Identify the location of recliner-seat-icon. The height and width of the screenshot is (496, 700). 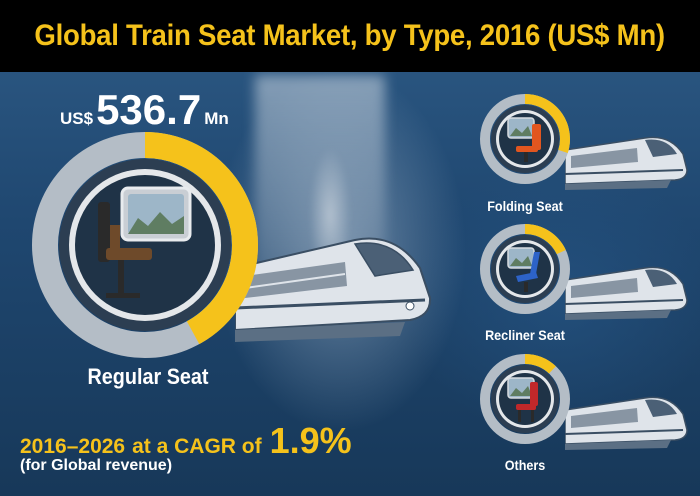
(523, 269).